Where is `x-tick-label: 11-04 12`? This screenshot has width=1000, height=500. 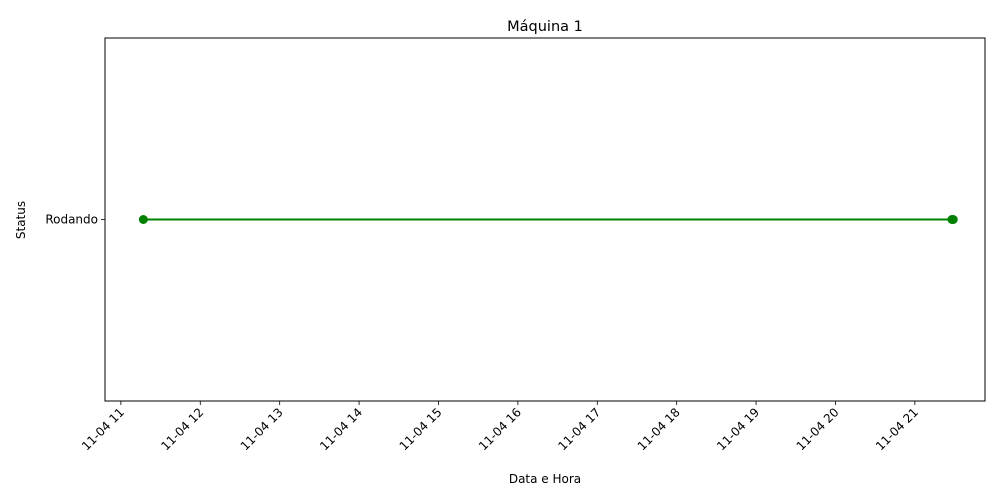
x-tick-label: 11-04 12 is located at coordinates (182, 429).